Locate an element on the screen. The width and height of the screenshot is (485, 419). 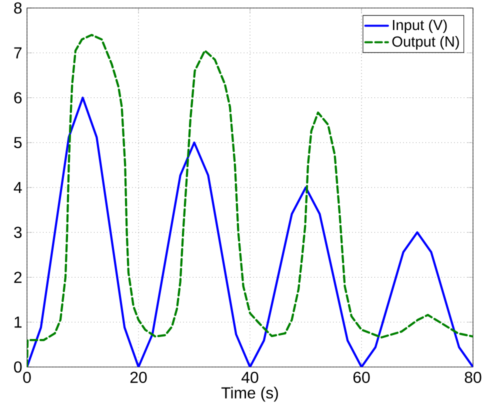
legend-label: Output (N) is located at coordinates (425, 43).